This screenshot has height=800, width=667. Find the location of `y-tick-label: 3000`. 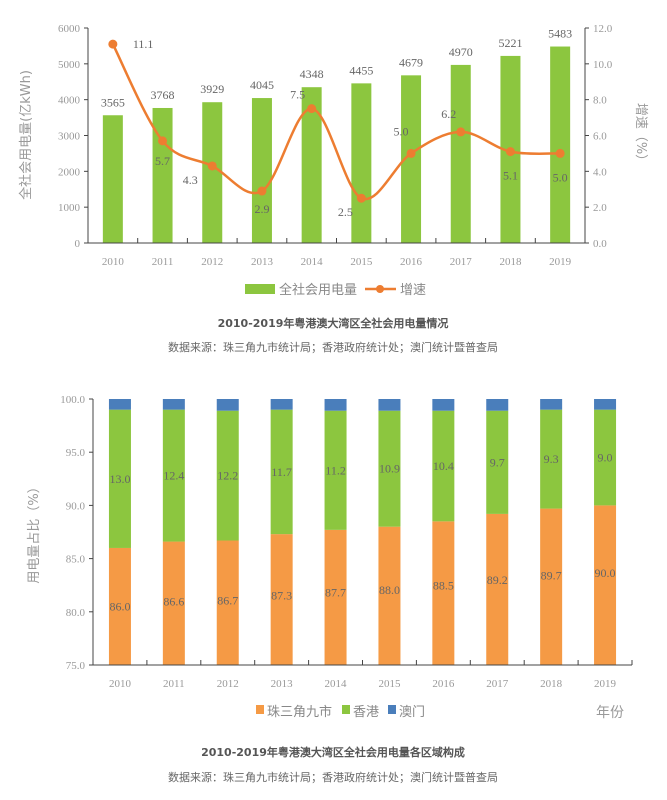

y-tick-label: 3000 is located at coordinates (69, 137).